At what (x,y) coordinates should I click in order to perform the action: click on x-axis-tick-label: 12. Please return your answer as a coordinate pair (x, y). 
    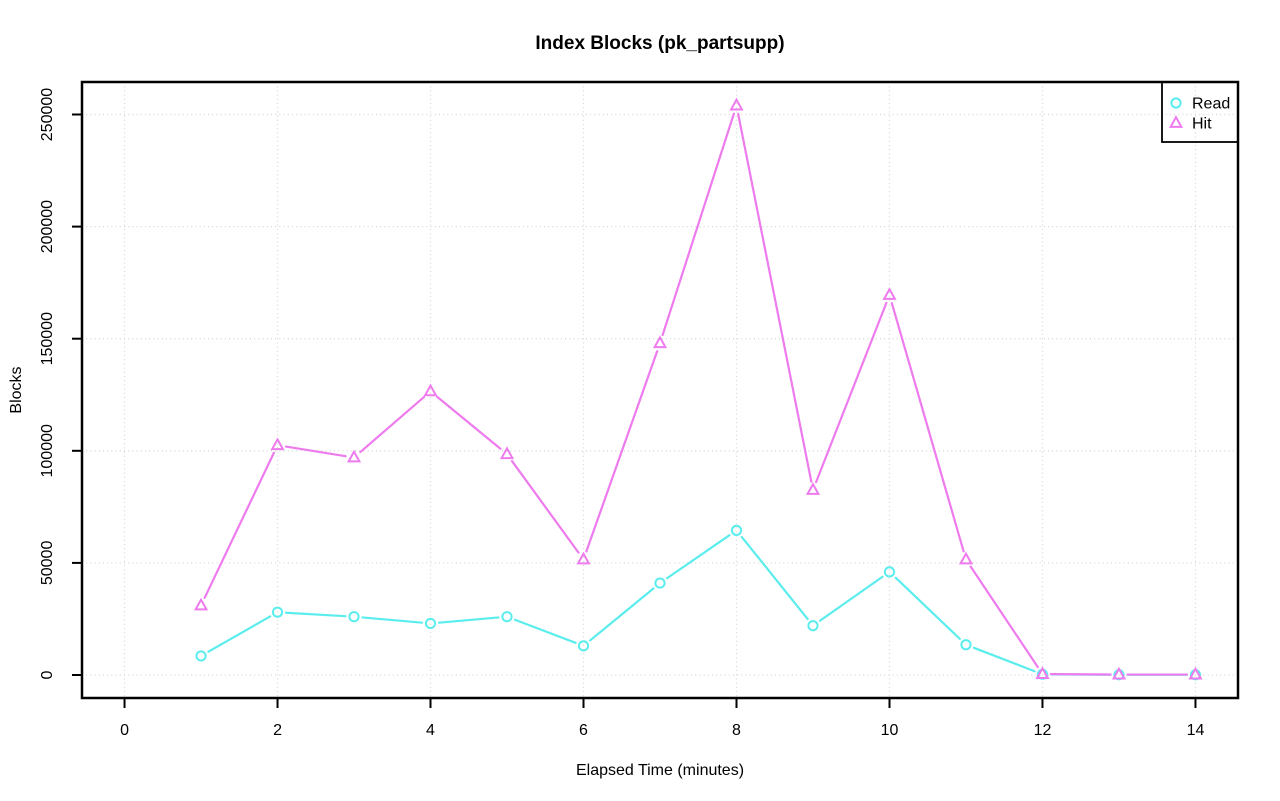
    Looking at the image, I should click on (1043, 730).